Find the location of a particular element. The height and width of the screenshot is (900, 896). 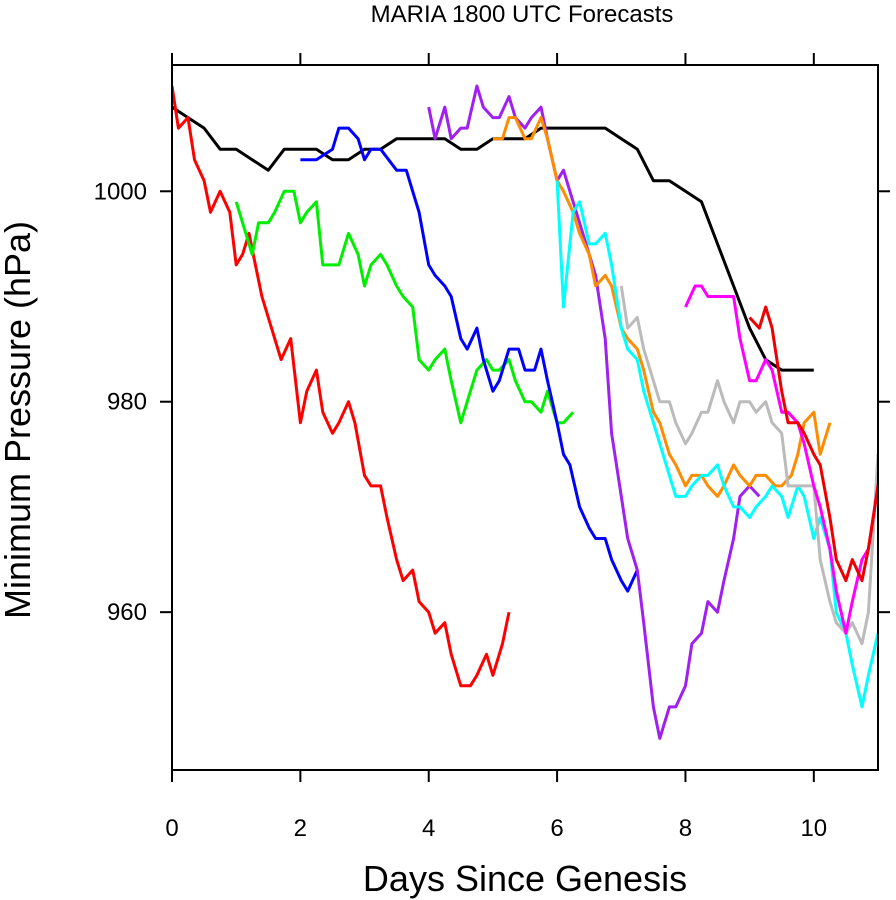

y-tick-label: 960 is located at coordinates (127, 612).